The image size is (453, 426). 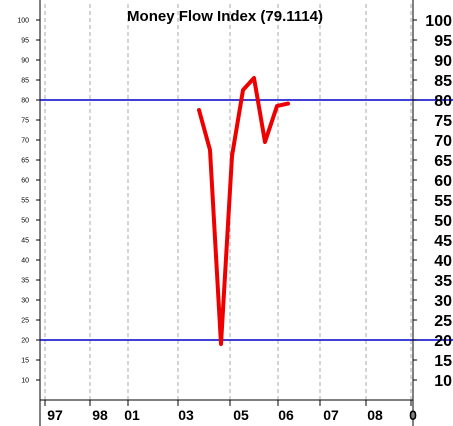 What do you see at coordinates (443, 161) in the screenshot?
I see `right-y-tick-65: 65` at bounding box center [443, 161].